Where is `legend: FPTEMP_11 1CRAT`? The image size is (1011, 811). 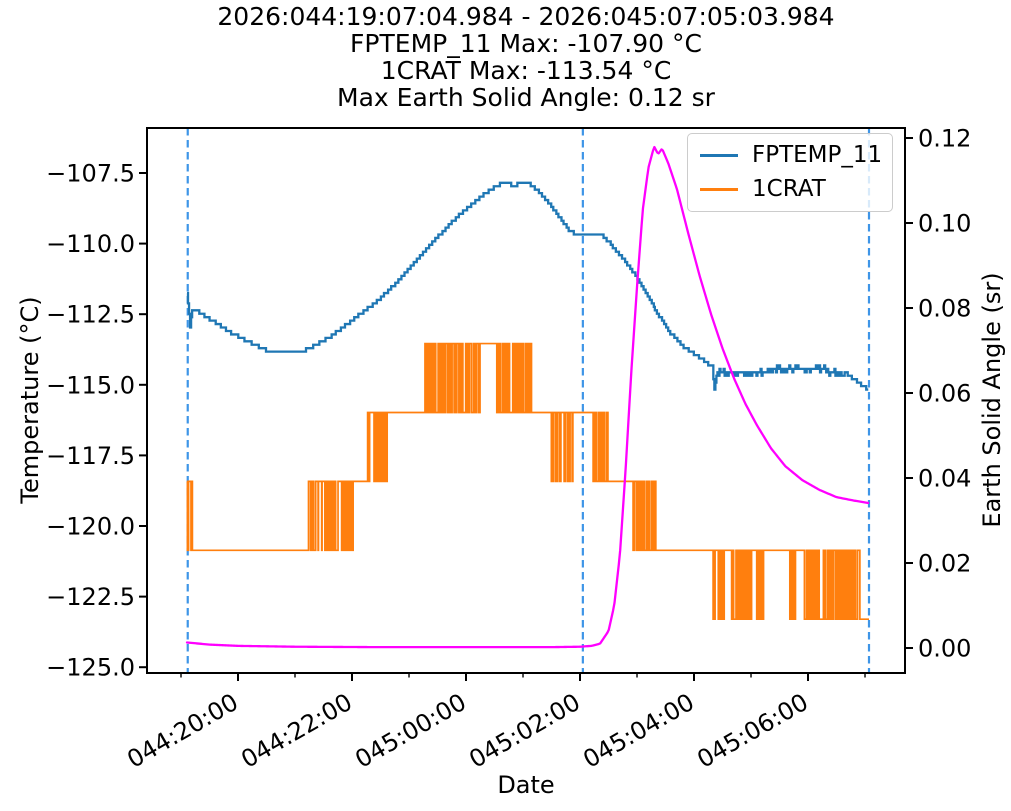 legend: FPTEMP_11 1CRAT is located at coordinates (790, 172).